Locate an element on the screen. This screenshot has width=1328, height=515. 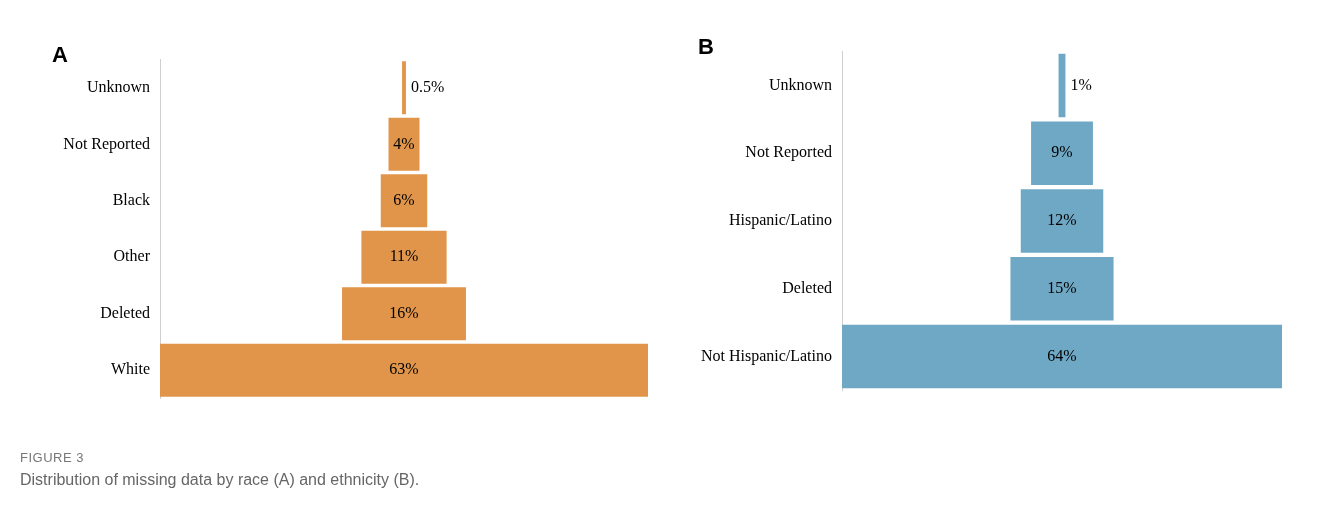
category-label: Not Hispanic/Latino is located at coordinates (766, 355).